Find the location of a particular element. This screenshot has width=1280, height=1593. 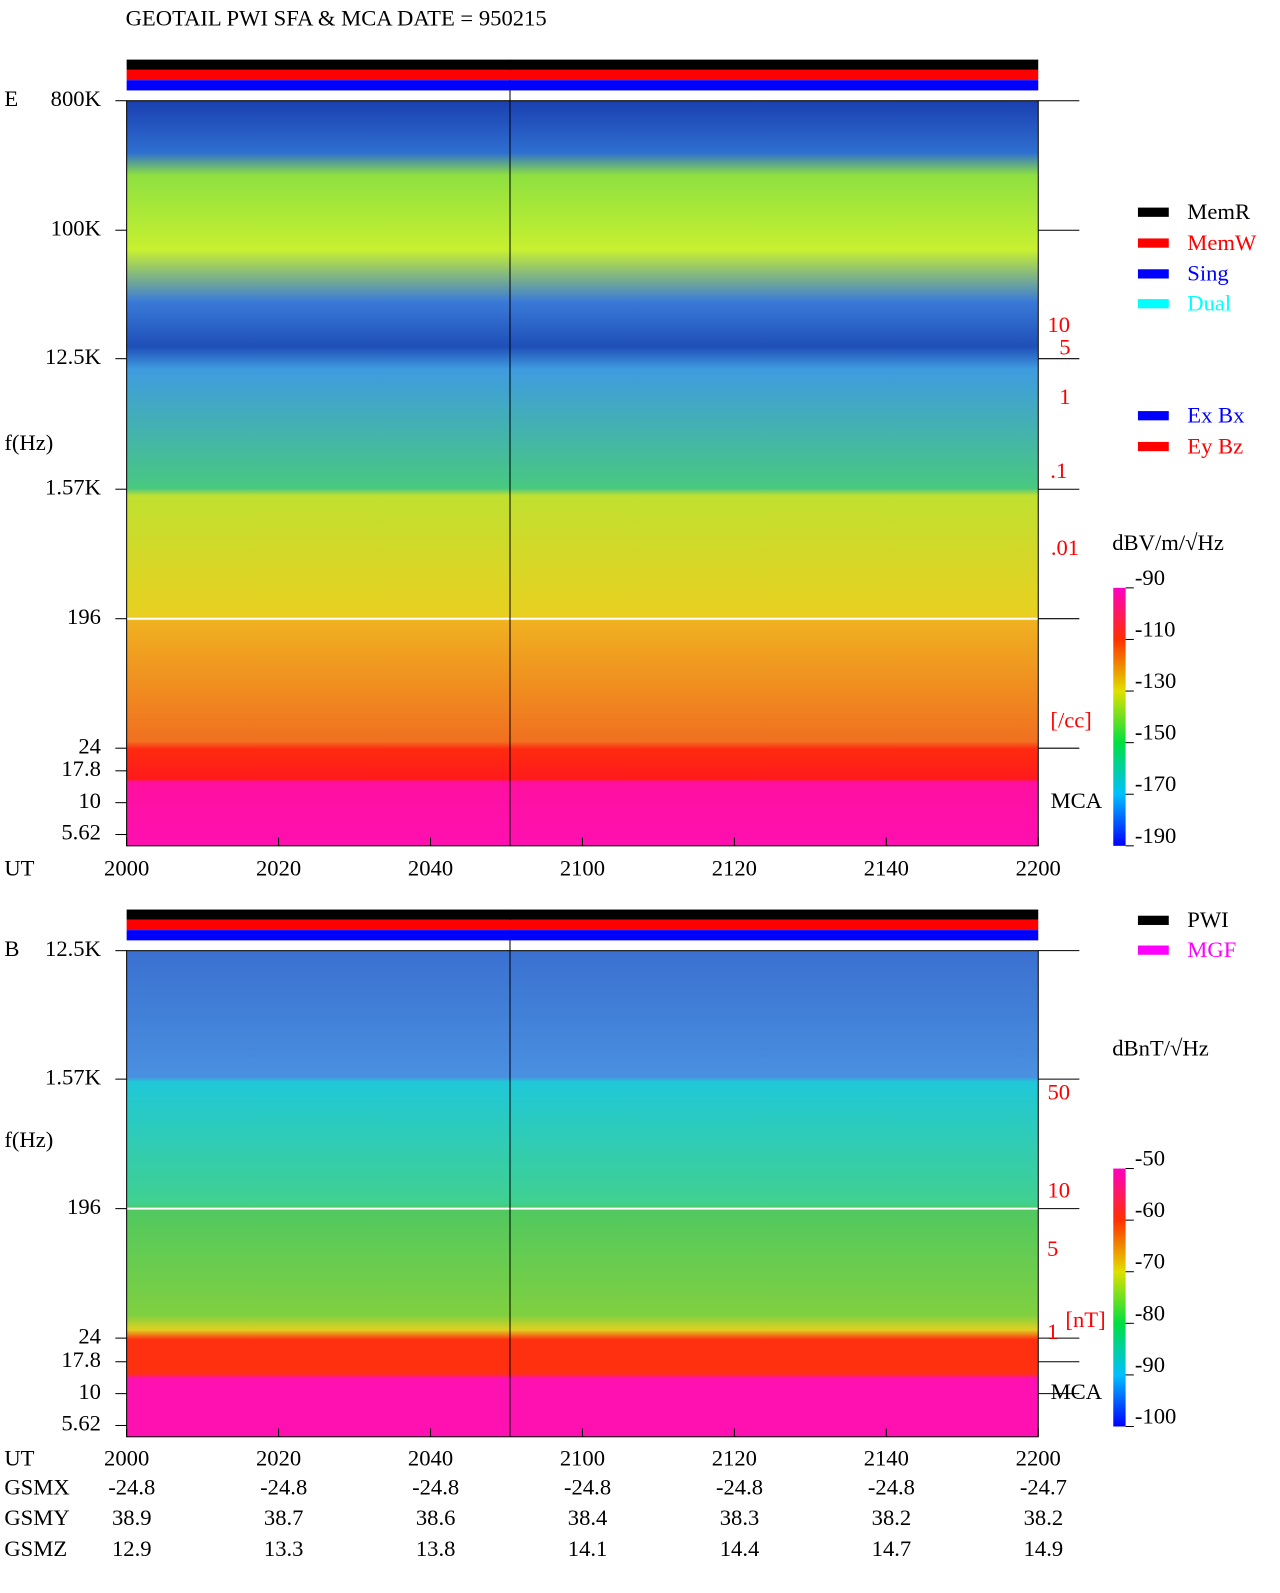

colorbar-tick-label: -60 is located at coordinates (1150, 1209).